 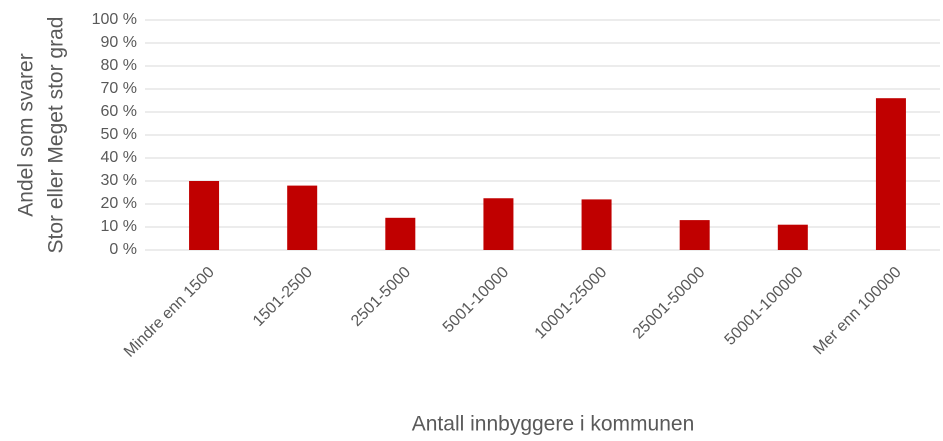 What do you see at coordinates (119, 88) in the screenshot?
I see `y-tick-label: 70 %` at bounding box center [119, 88].